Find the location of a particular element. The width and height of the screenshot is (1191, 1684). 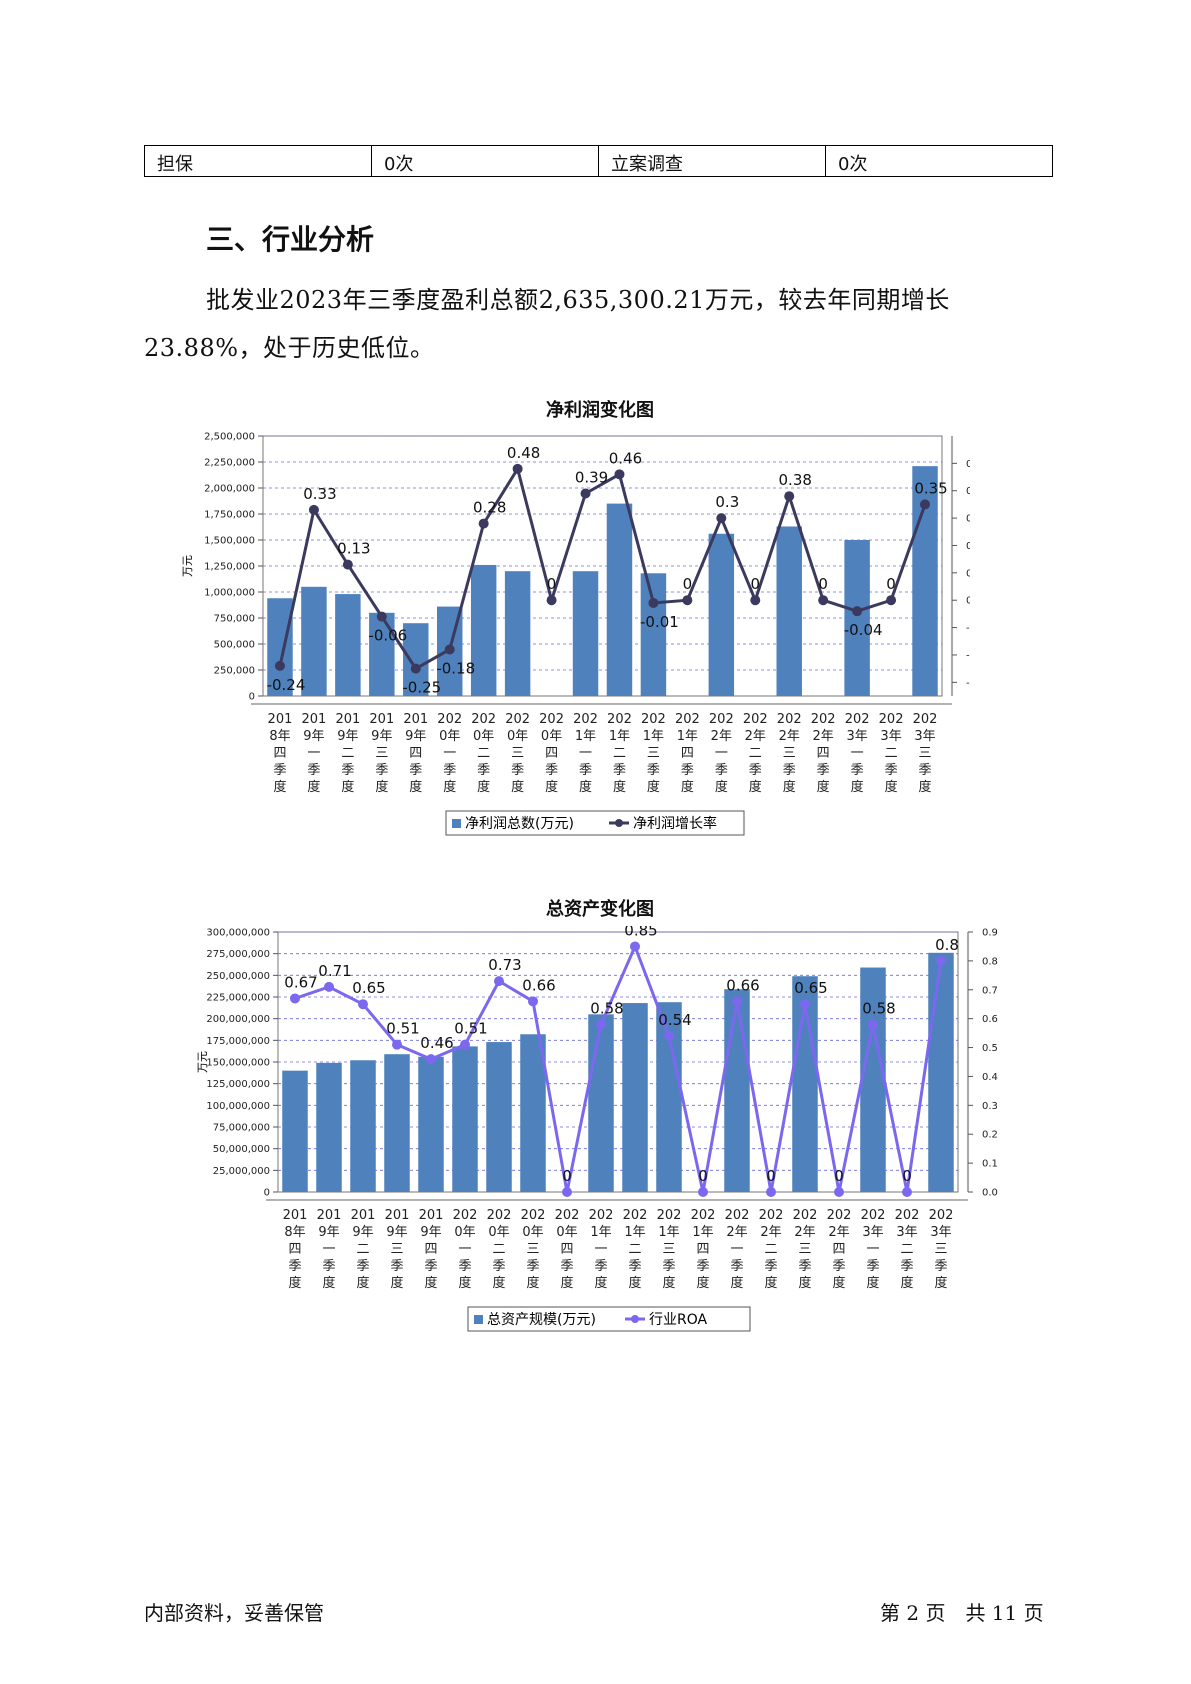

y2-tick-label: 0.5 is located at coordinates (990, 1048).